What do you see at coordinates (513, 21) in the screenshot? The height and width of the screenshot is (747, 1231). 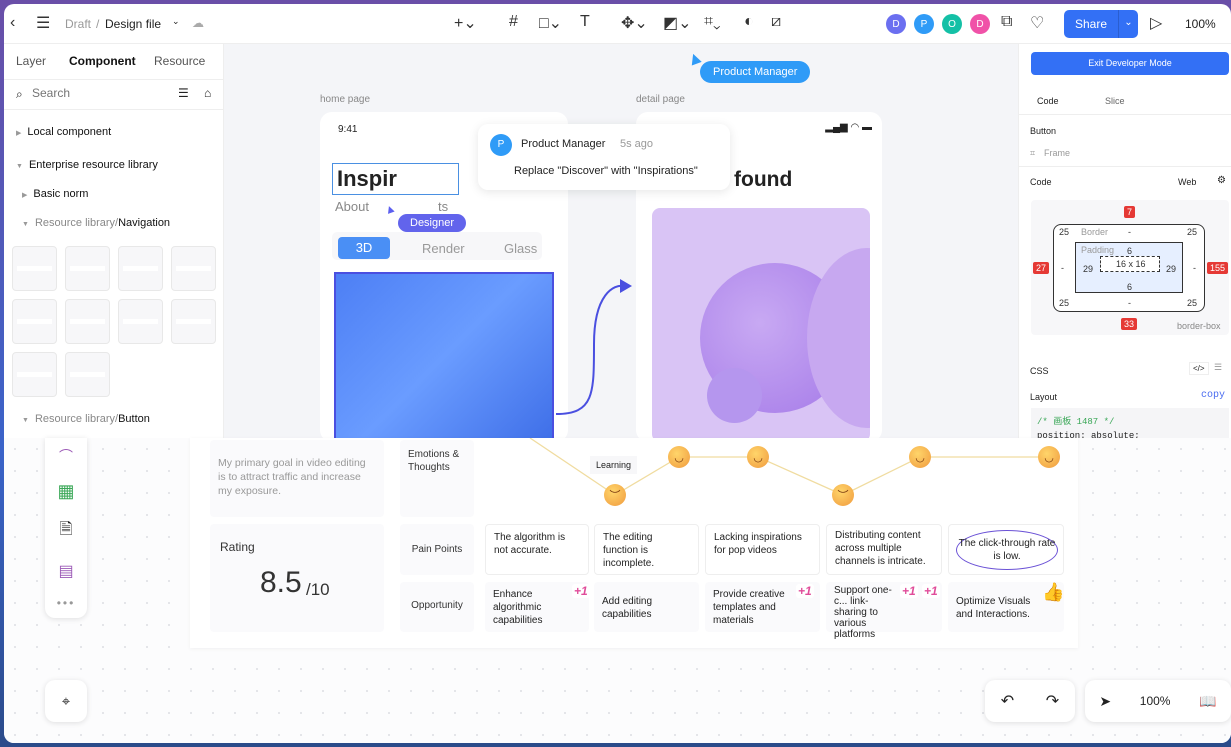 I see `frame-icon: #` at bounding box center [513, 21].